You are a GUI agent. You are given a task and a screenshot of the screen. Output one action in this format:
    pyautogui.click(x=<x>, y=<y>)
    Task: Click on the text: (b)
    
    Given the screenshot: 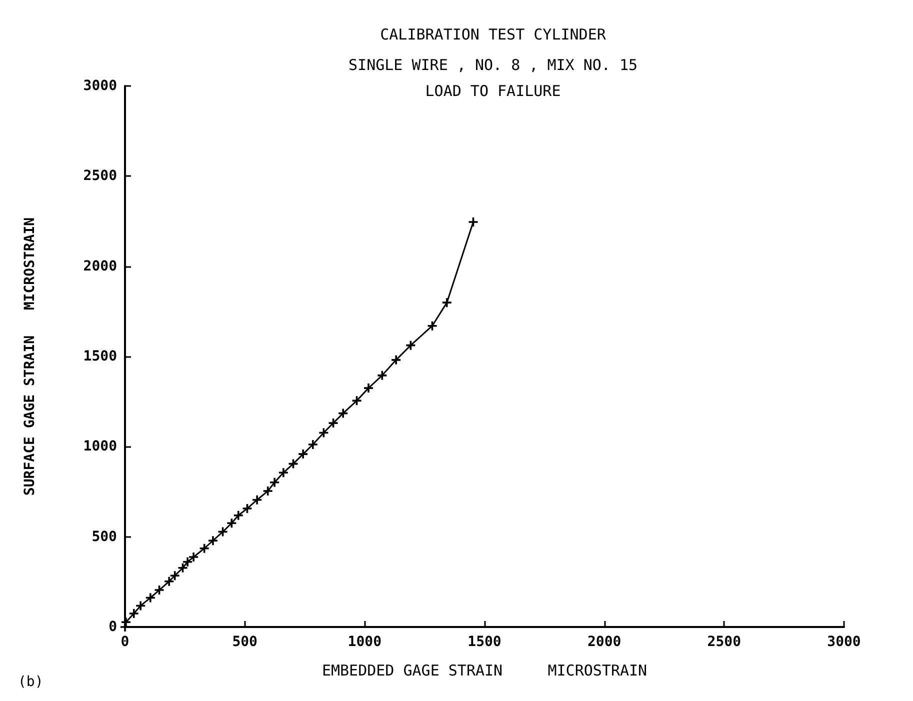 What is the action you would take?
    pyautogui.click(x=31, y=682)
    